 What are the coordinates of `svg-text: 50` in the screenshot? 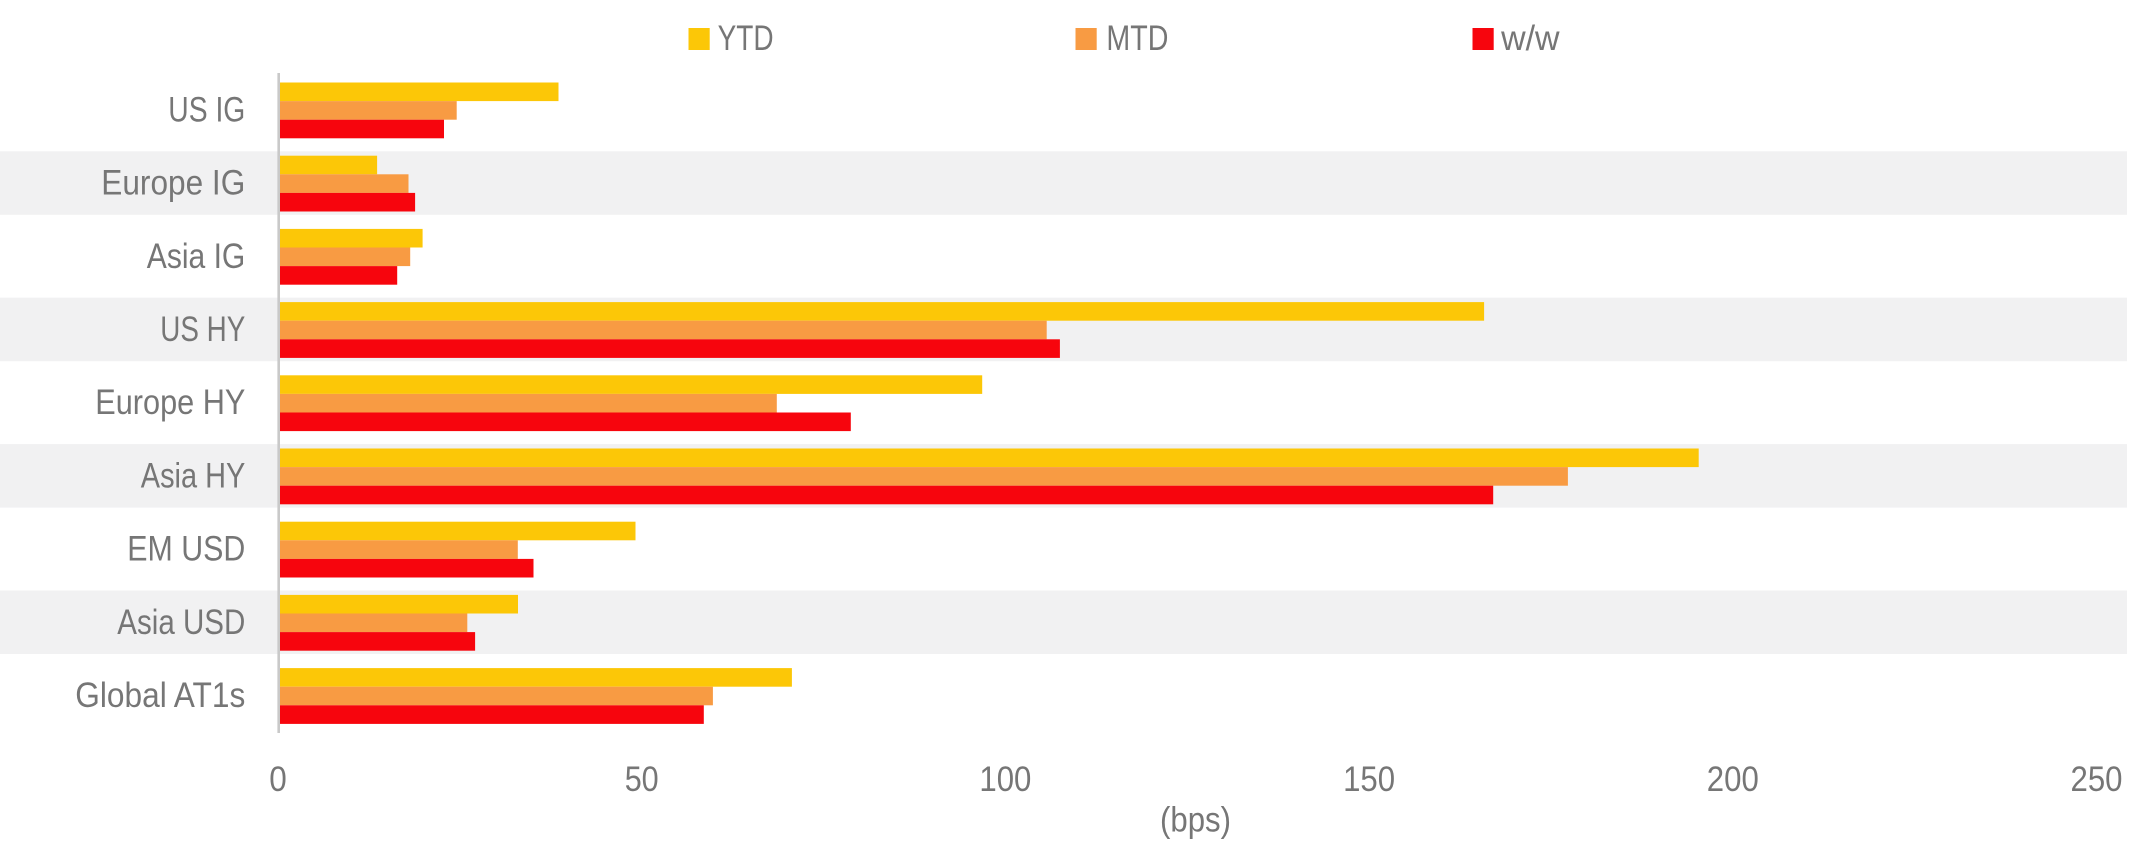 It's located at (642, 779).